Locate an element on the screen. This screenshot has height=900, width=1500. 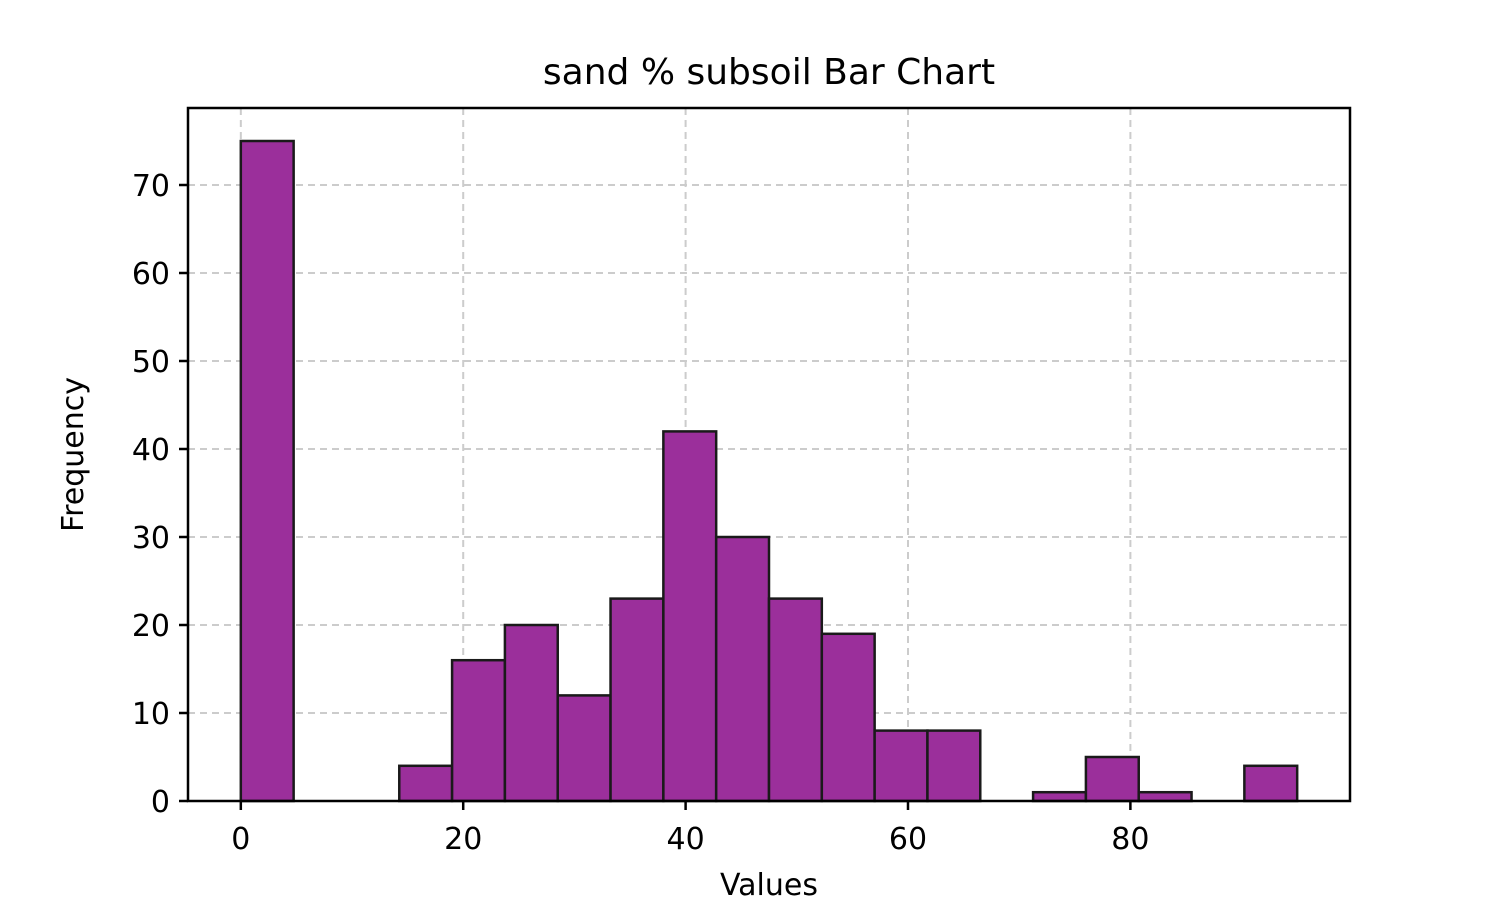
y-tick-label: 30 is located at coordinates (151, 538).